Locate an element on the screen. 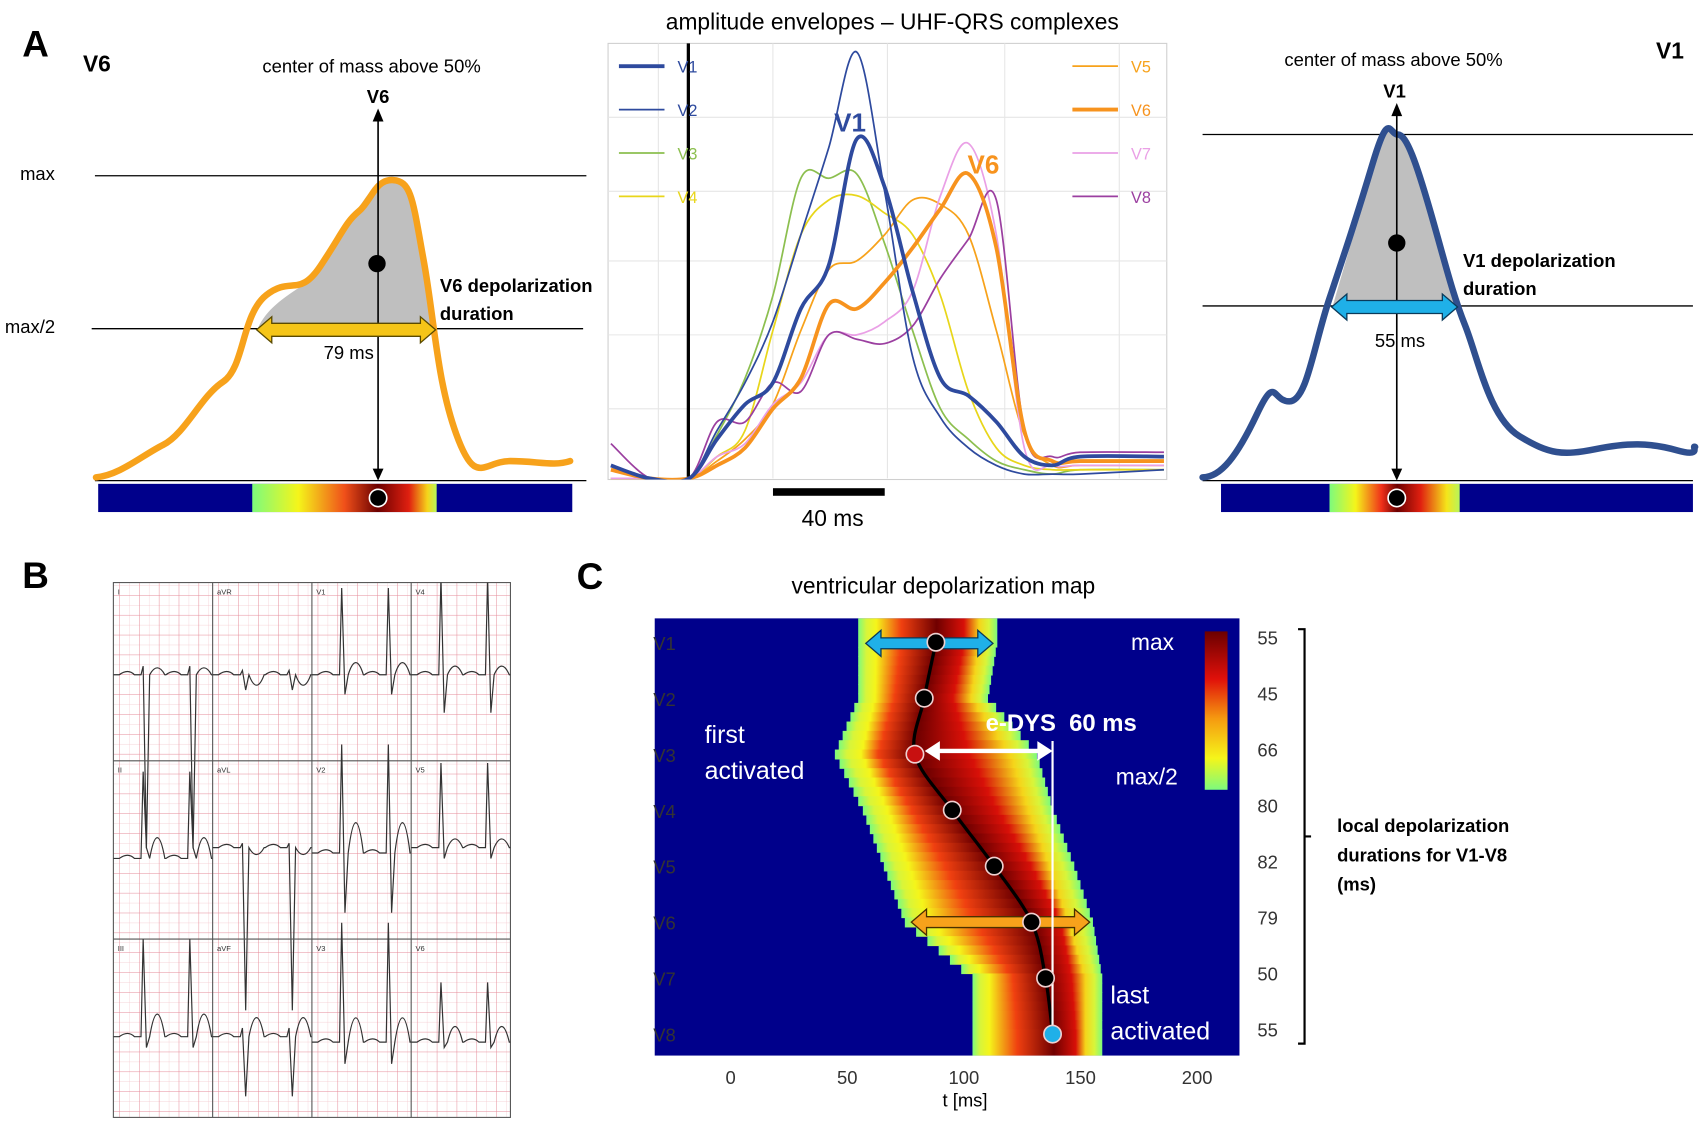  annotation-v1: V1 is located at coordinates (850, 122).